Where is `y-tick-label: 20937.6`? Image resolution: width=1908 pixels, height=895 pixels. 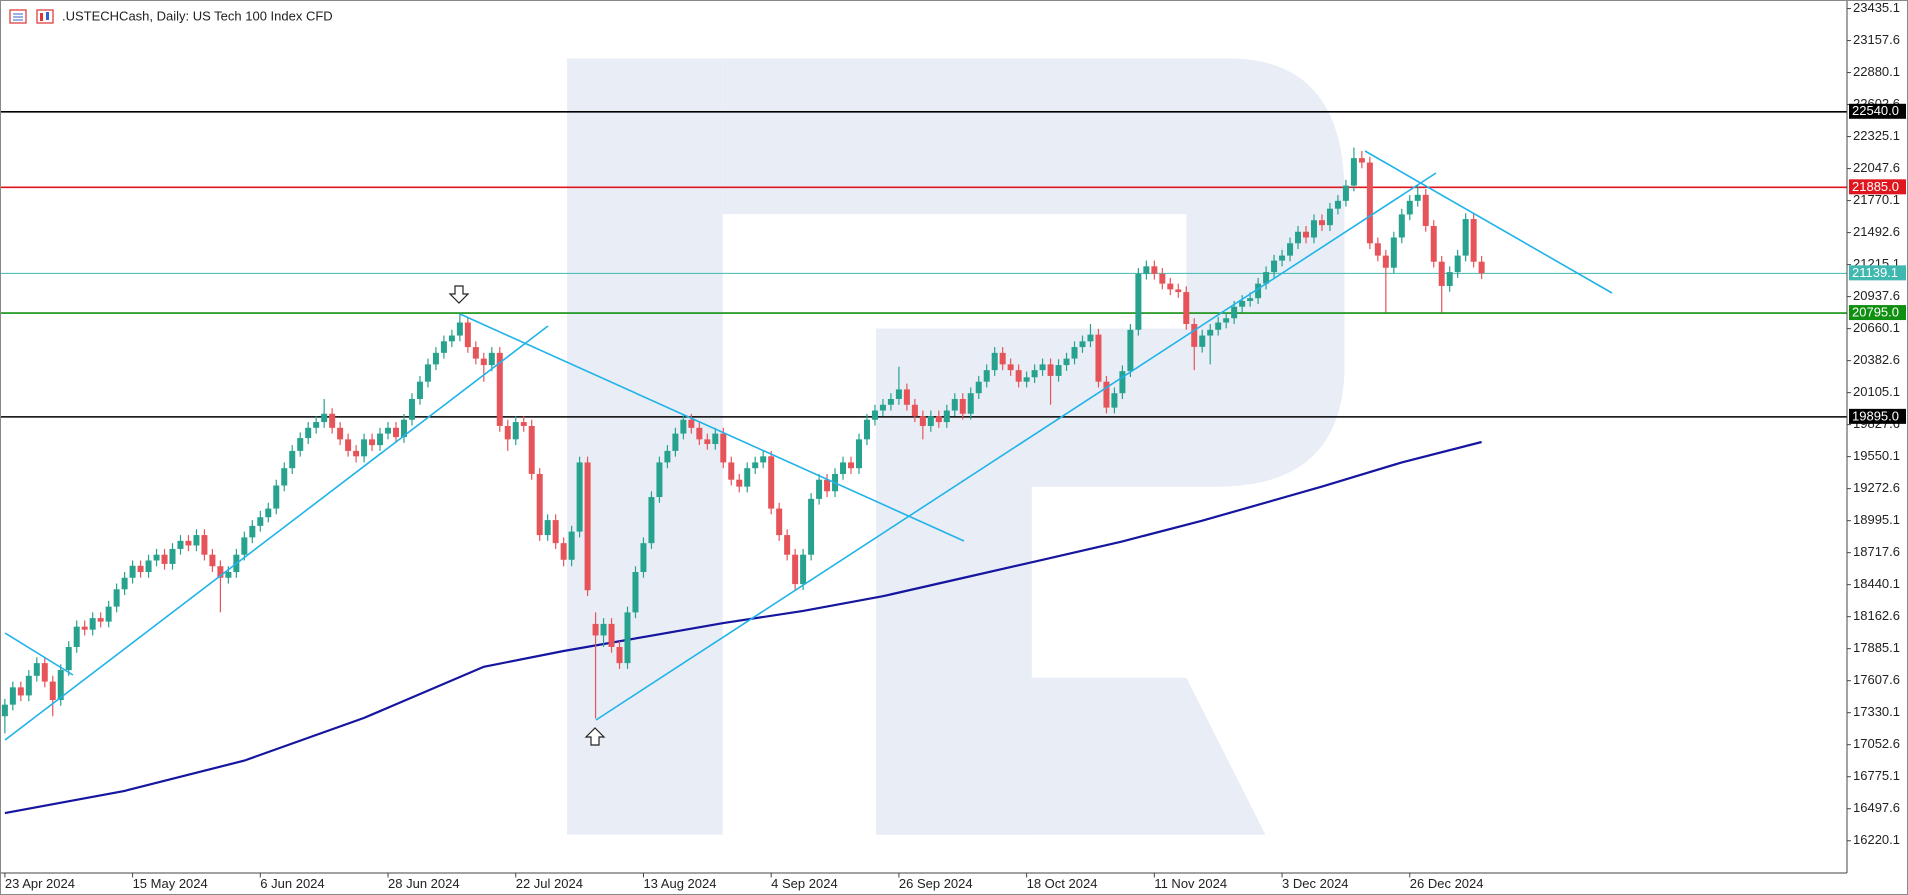 y-tick-label: 20937.6 is located at coordinates (1876, 295).